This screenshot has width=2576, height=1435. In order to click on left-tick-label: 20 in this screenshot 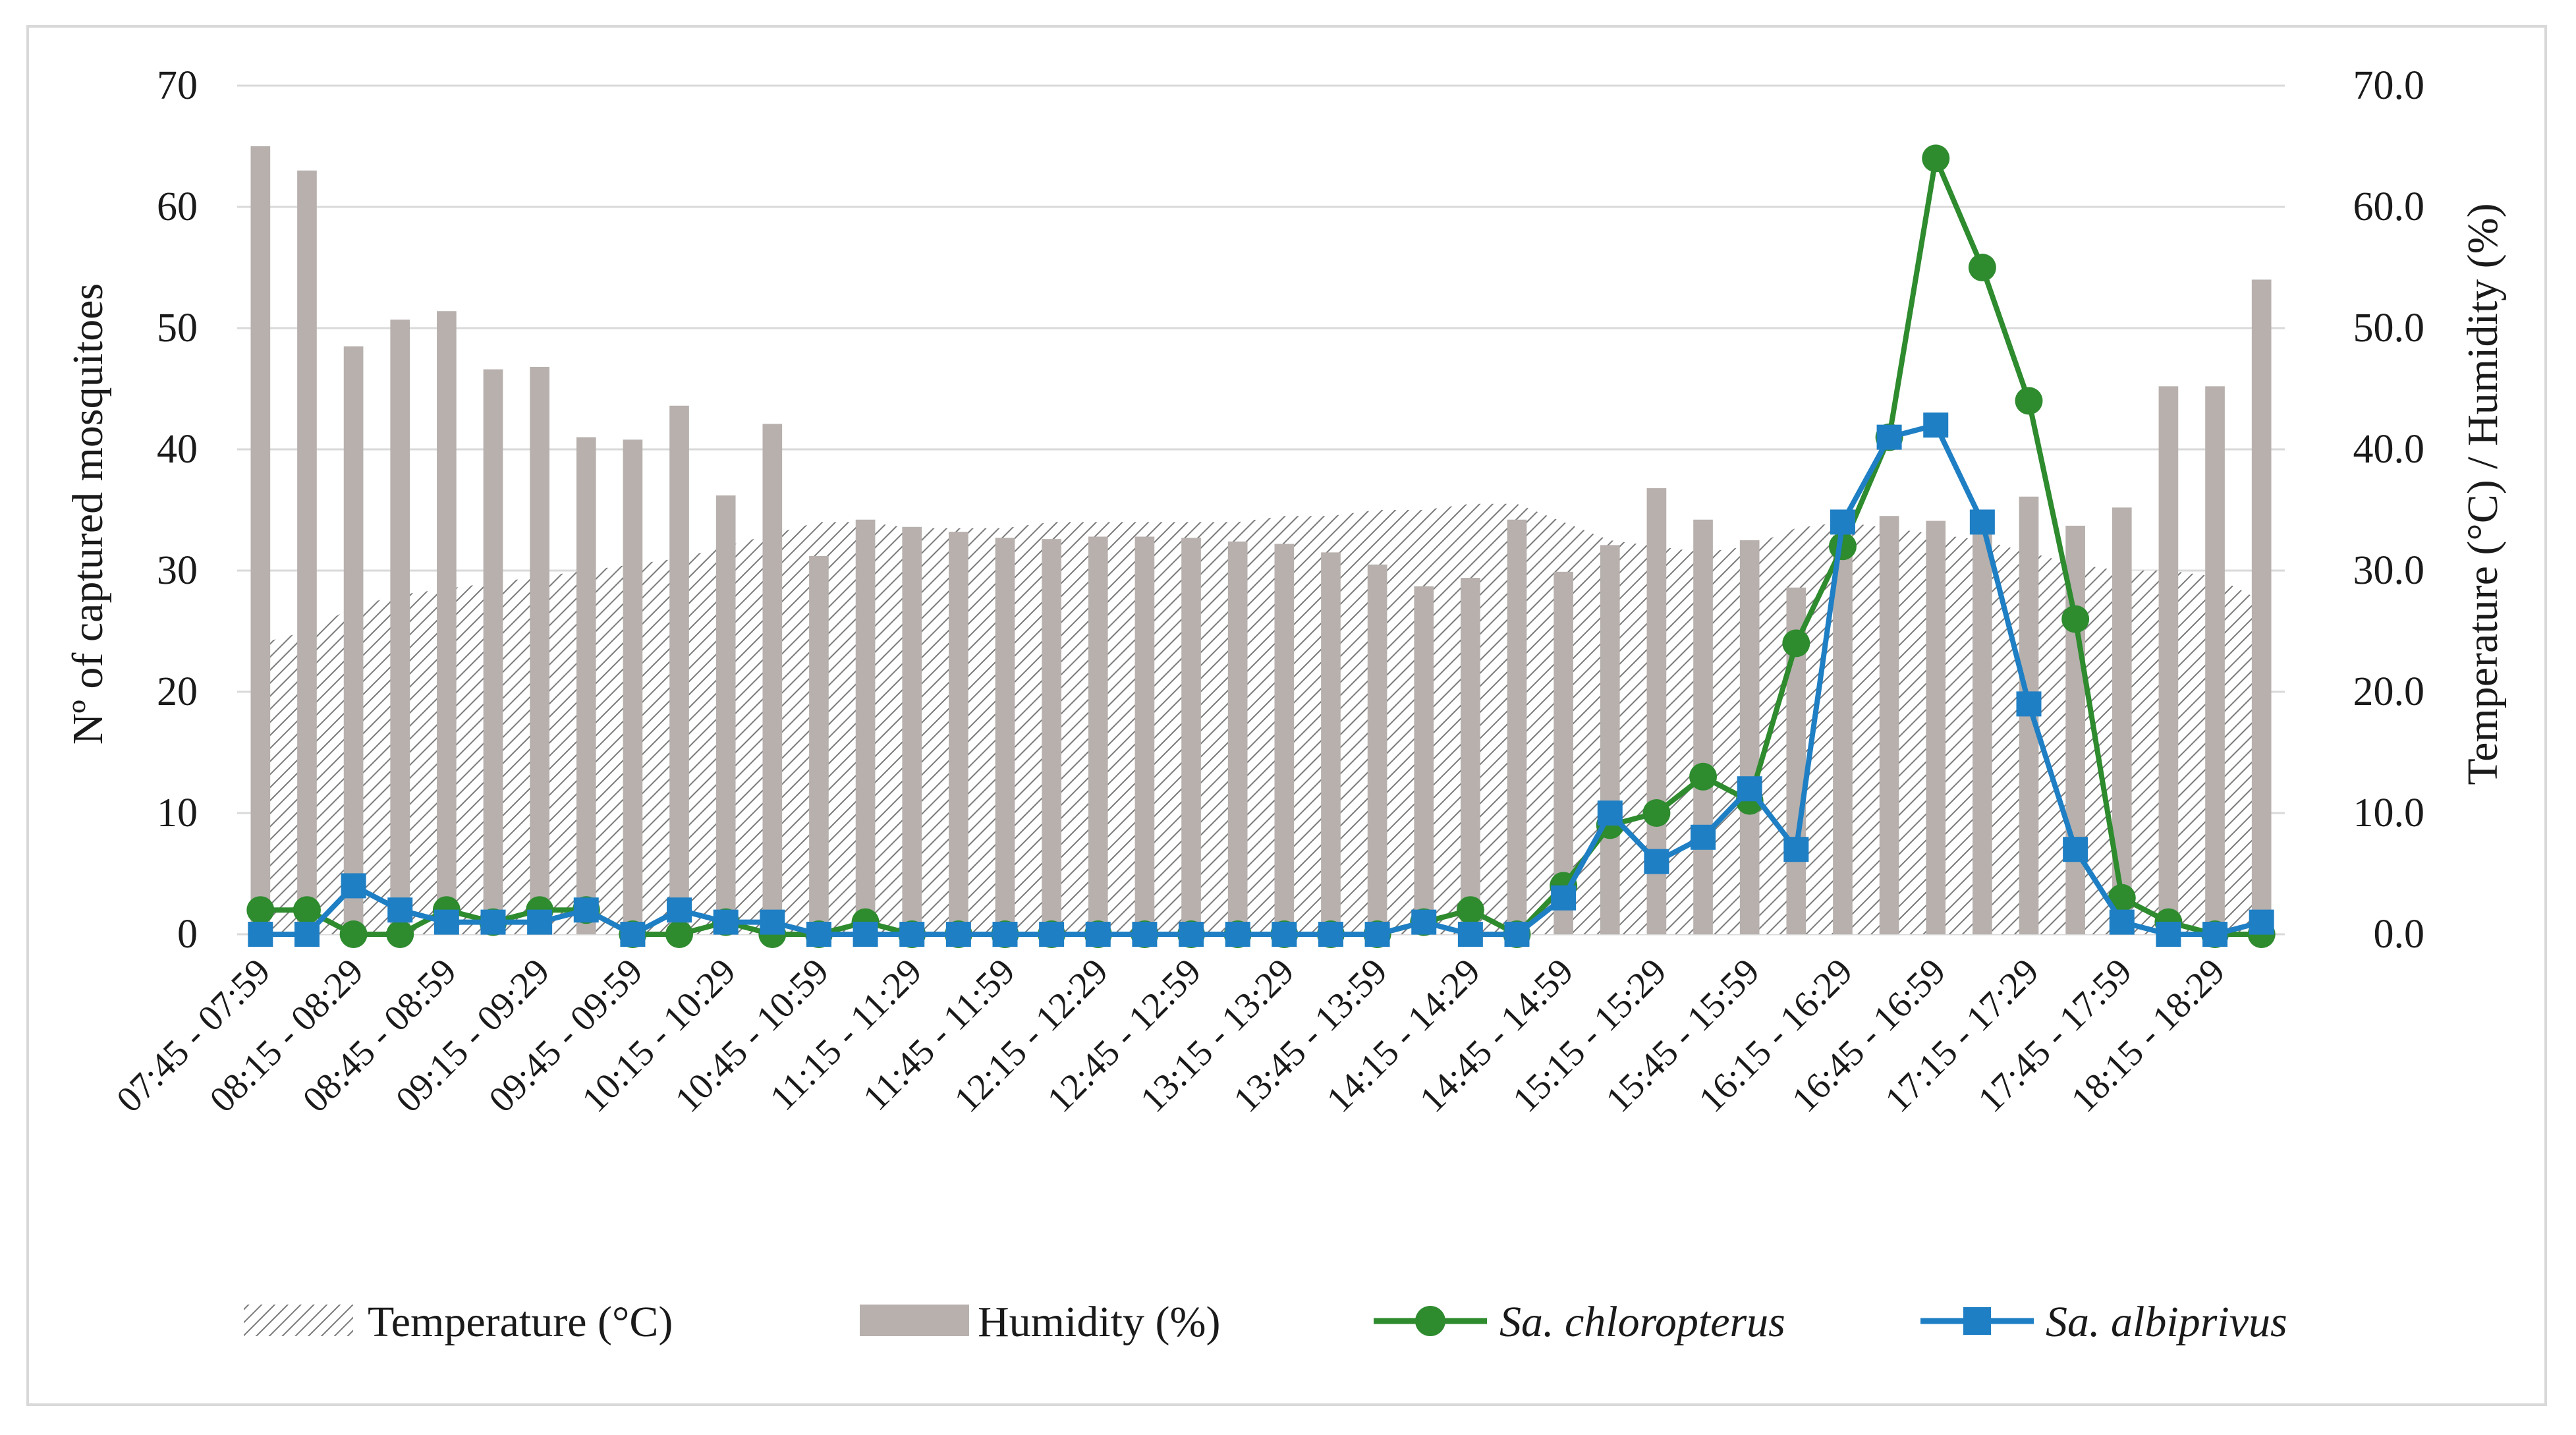, I will do `click(177, 691)`.